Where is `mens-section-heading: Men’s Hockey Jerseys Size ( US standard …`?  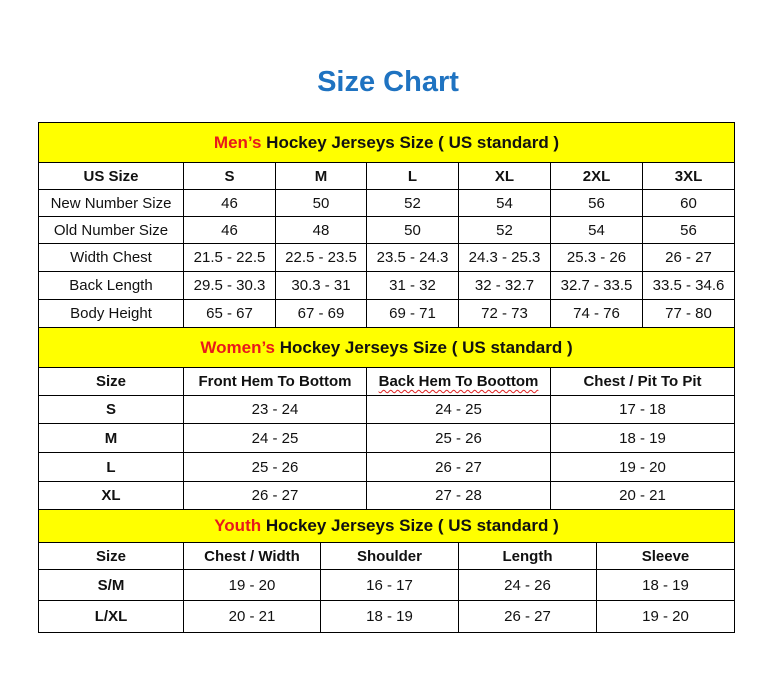
mens-section-heading: Men’s Hockey Jerseys Size ( US standard … is located at coordinates (386, 142).